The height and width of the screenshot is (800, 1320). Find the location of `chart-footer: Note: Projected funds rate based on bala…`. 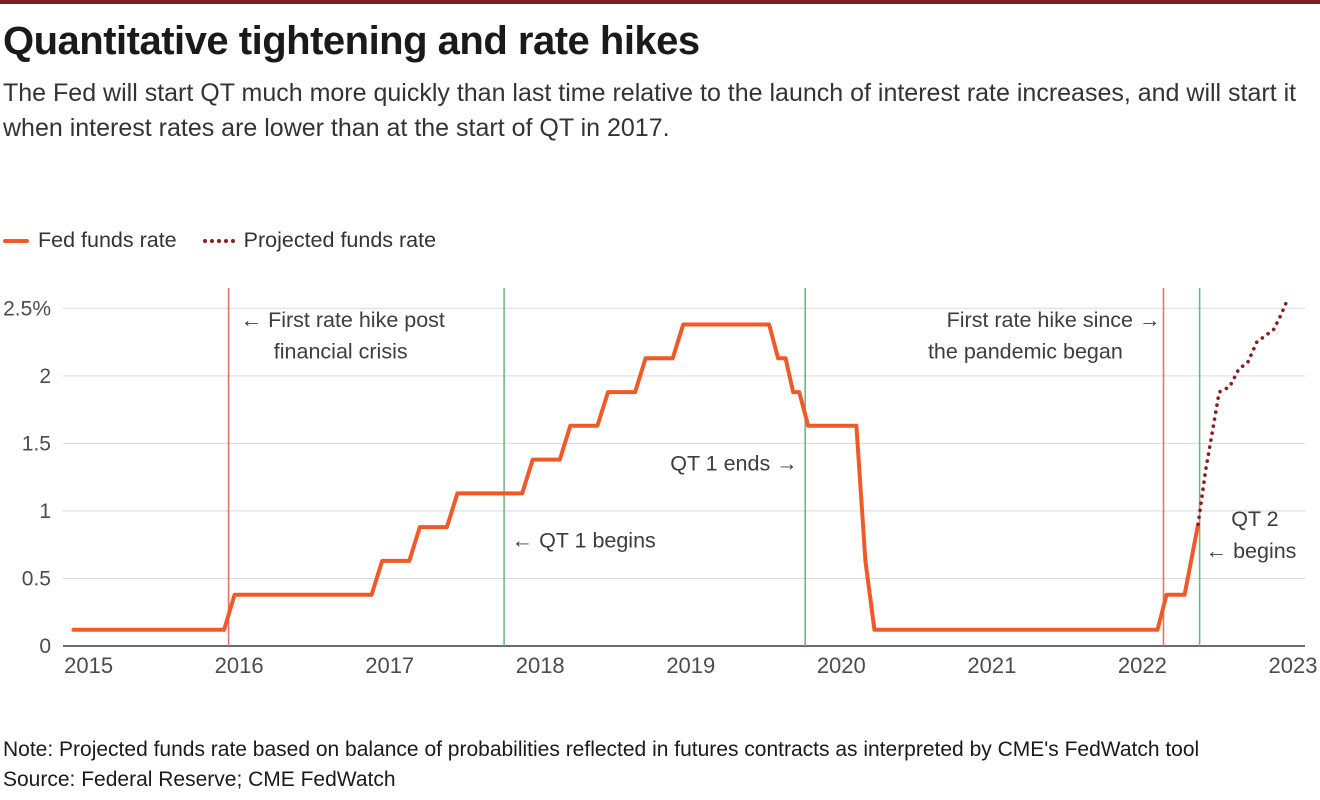

chart-footer: Note: Projected funds rate based on bala… is located at coordinates (659, 765).